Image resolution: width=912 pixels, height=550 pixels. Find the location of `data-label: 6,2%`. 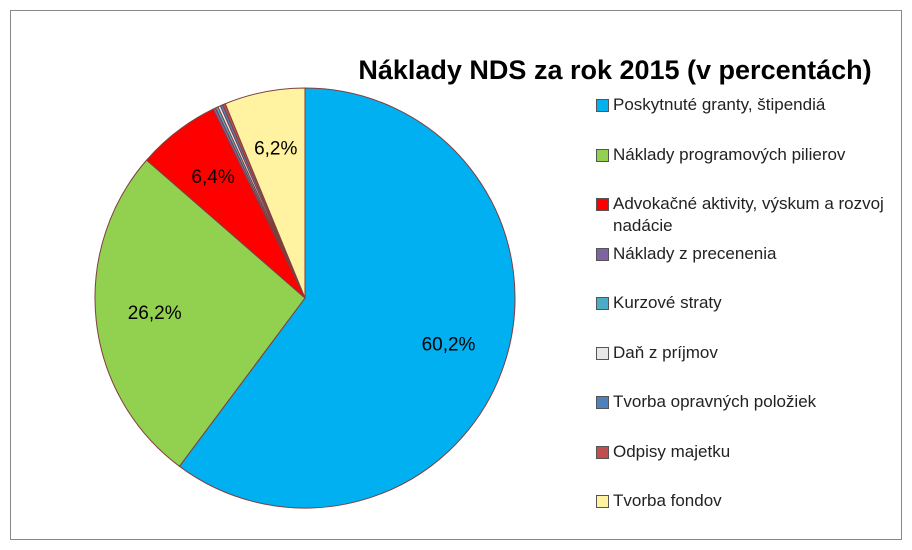

data-label: 6,2% is located at coordinates (275, 149).